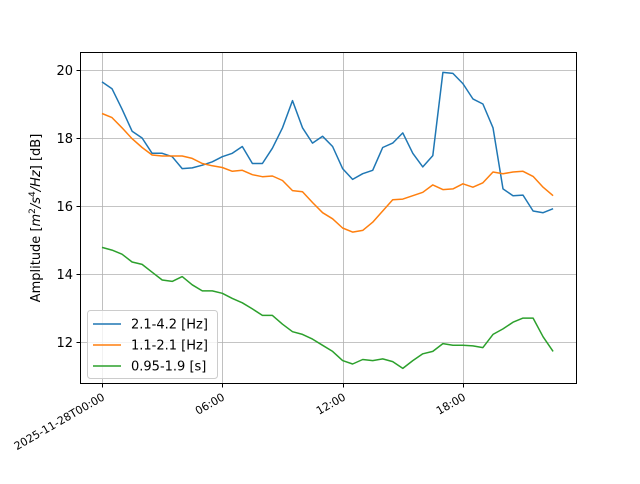 This screenshot has width=640, height=484. Describe the element at coordinates (169, 325) in the screenshot. I see `legend-label: 2.1-4.2 [Hz]` at that location.